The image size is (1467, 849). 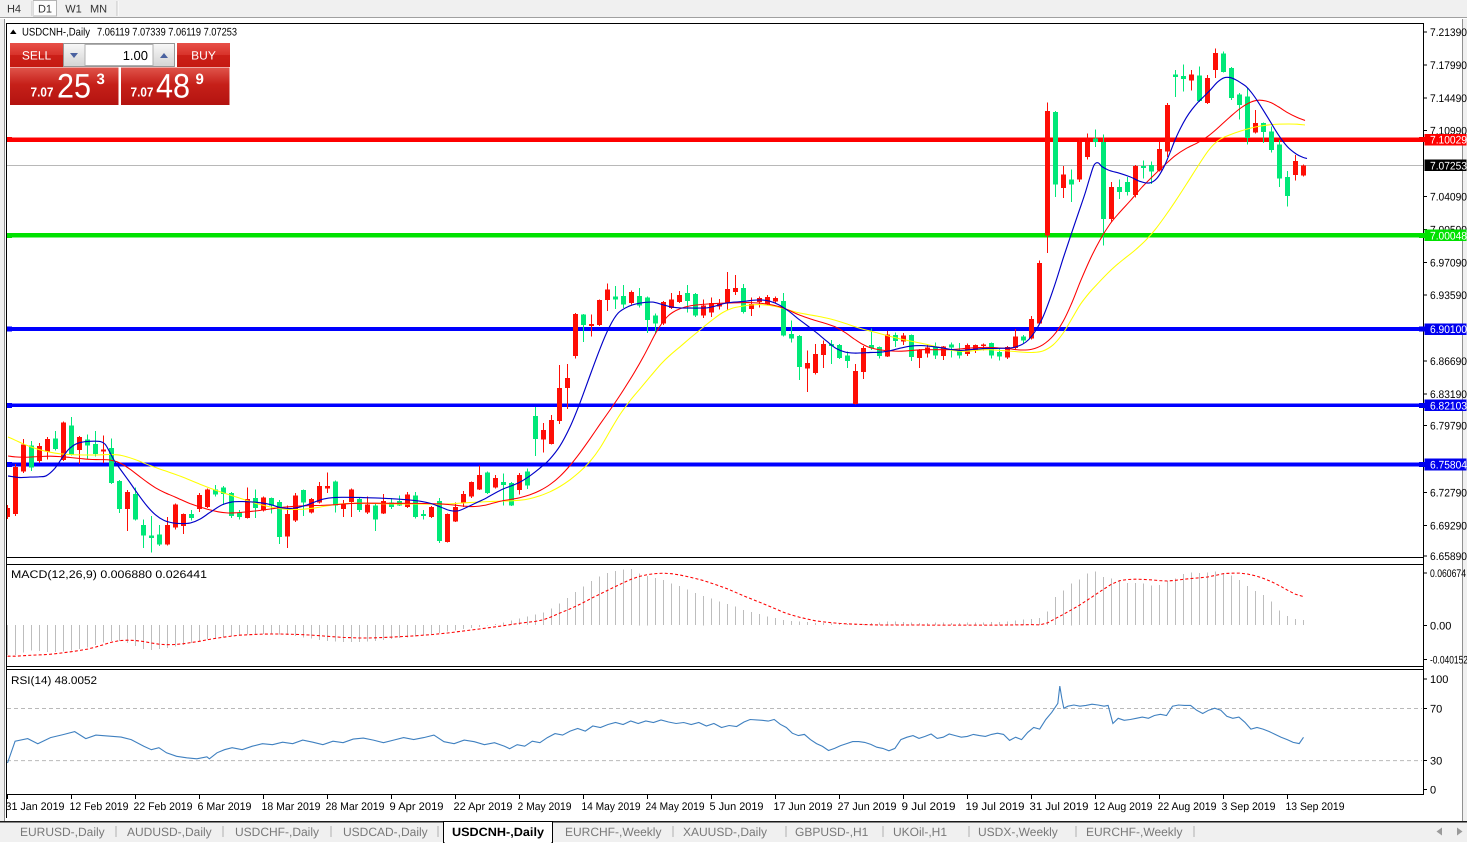 What do you see at coordinates (1448, 362) in the screenshot?
I see `svg-text: 6.86690` at bounding box center [1448, 362].